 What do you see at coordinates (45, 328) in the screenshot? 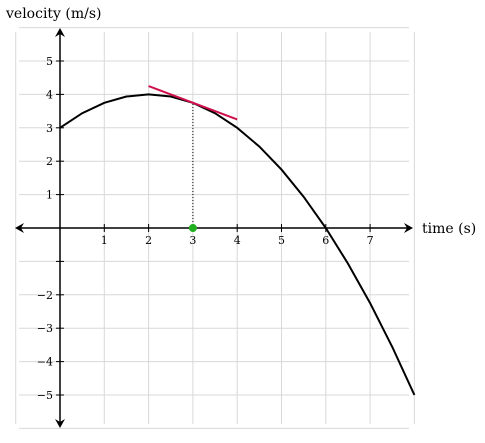
I see `y-tick-label: −3` at bounding box center [45, 328].